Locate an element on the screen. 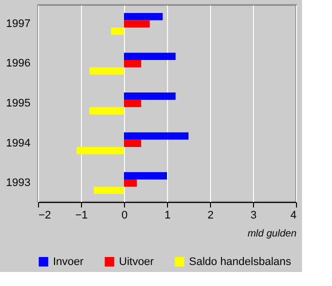 The width and height of the screenshot is (332, 286). x-tick-label: 0 is located at coordinates (124, 216).